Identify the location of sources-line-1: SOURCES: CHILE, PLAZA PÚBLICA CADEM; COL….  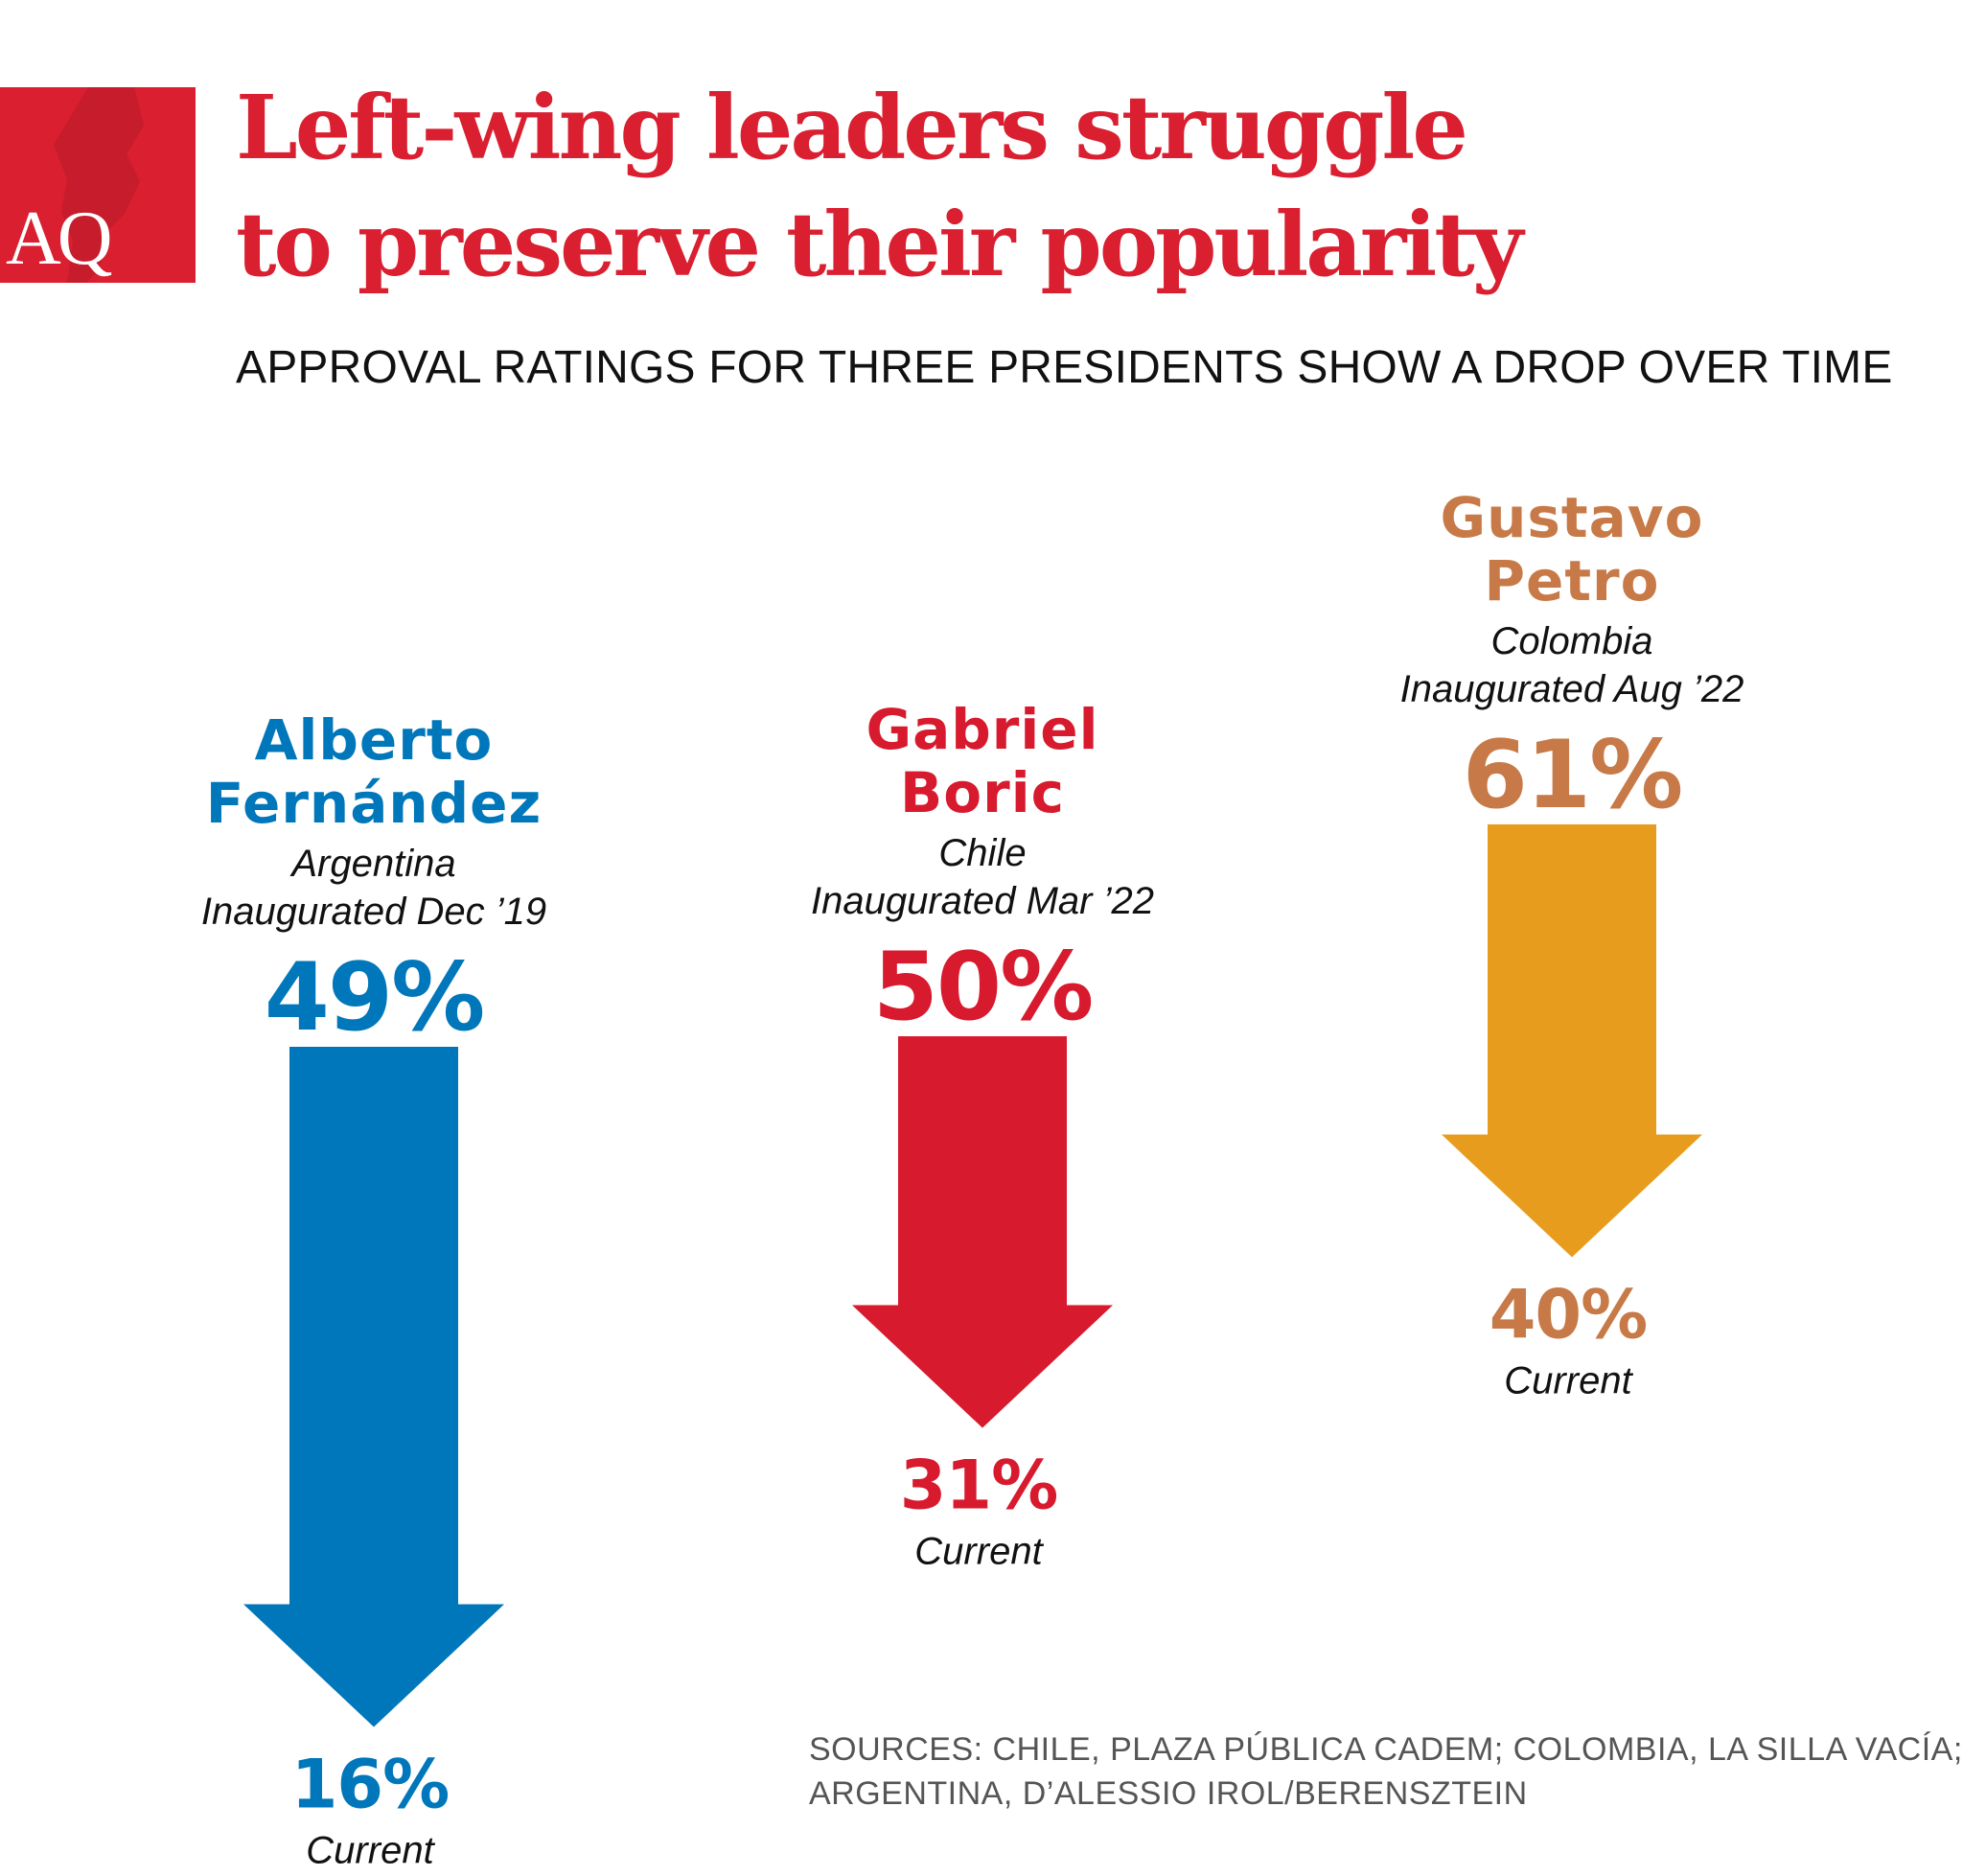
(1386, 1749).